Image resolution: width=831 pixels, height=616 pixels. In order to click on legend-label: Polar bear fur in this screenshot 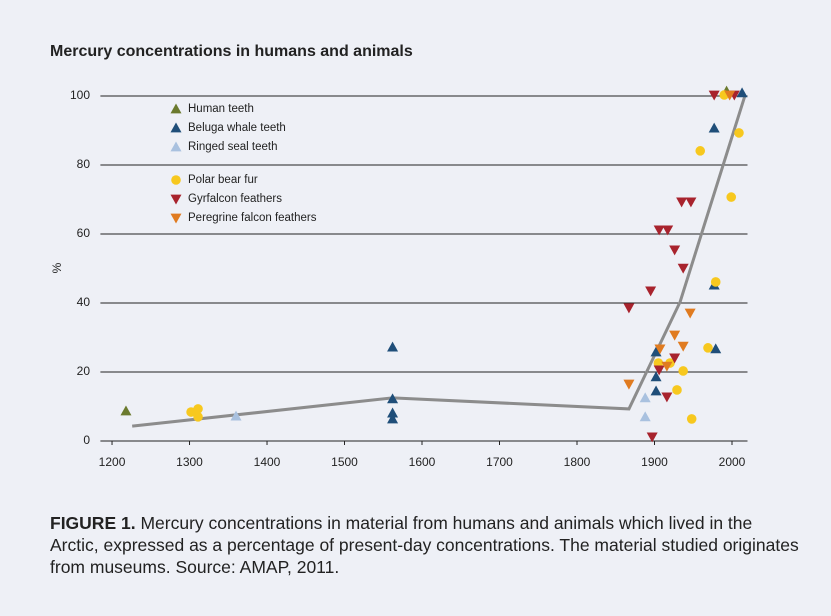, I will do `click(223, 180)`.